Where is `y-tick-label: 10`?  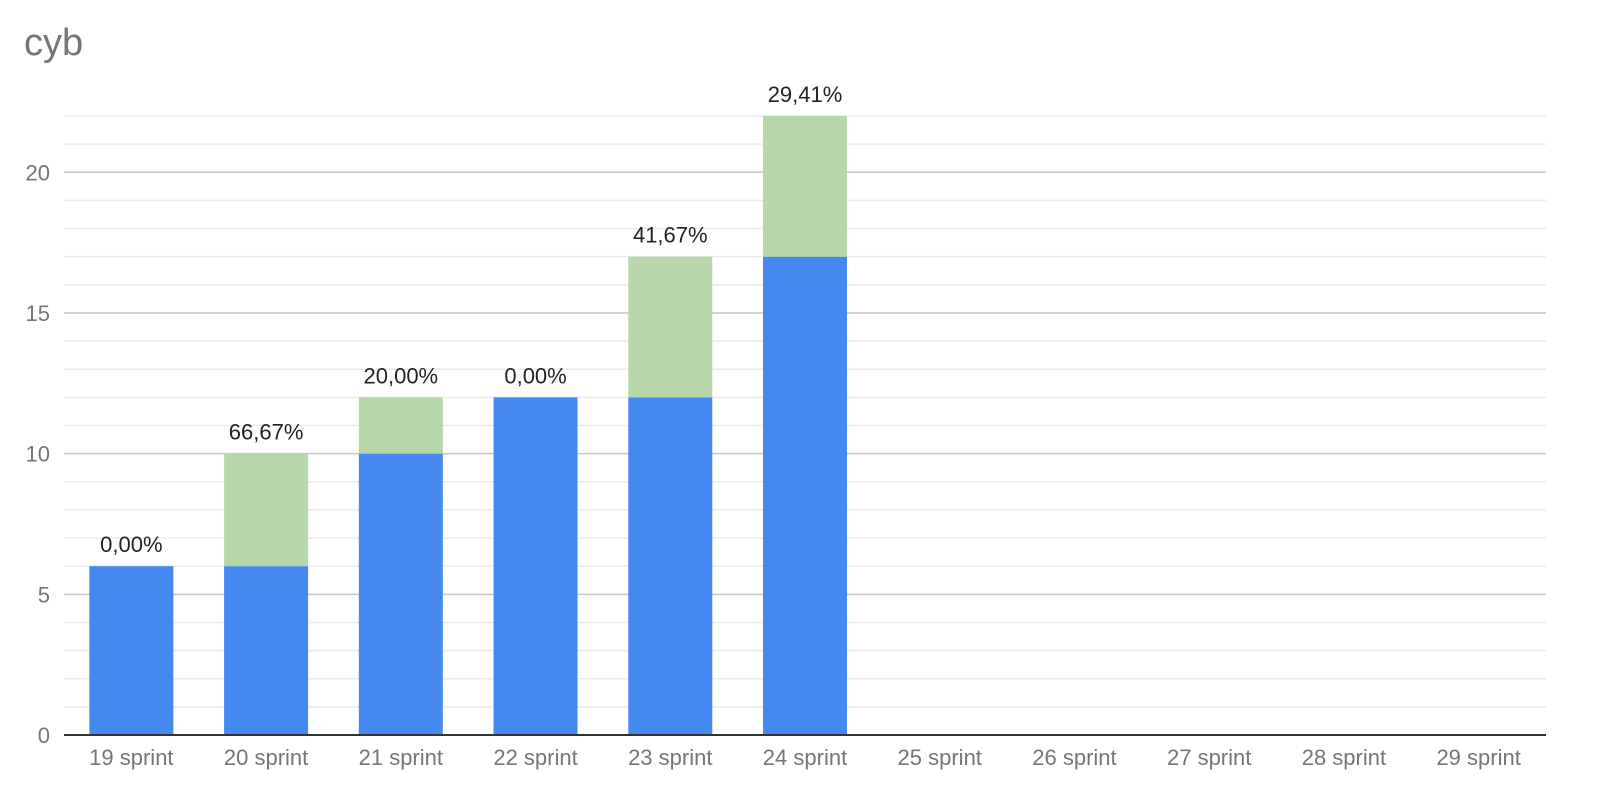 y-tick-label: 10 is located at coordinates (38, 454).